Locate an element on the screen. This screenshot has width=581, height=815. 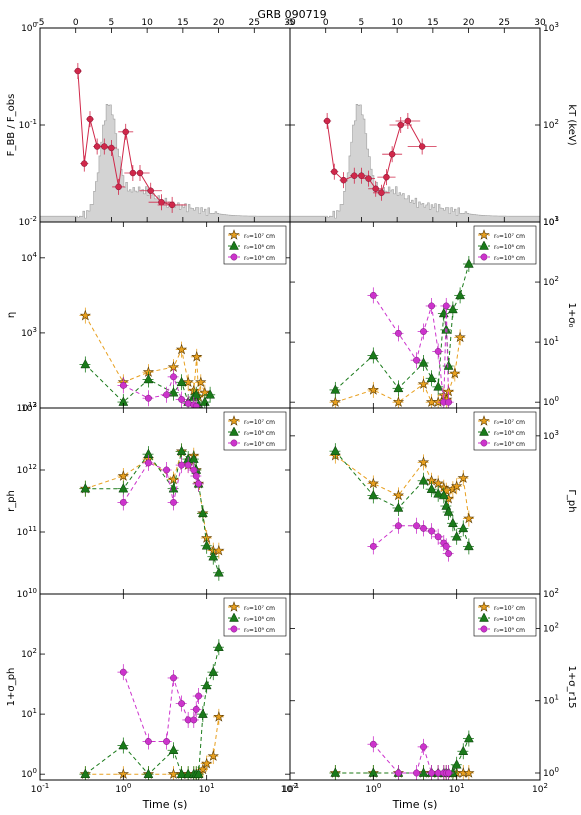
x-tick-label: 10² is located at coordinates (540, 788).